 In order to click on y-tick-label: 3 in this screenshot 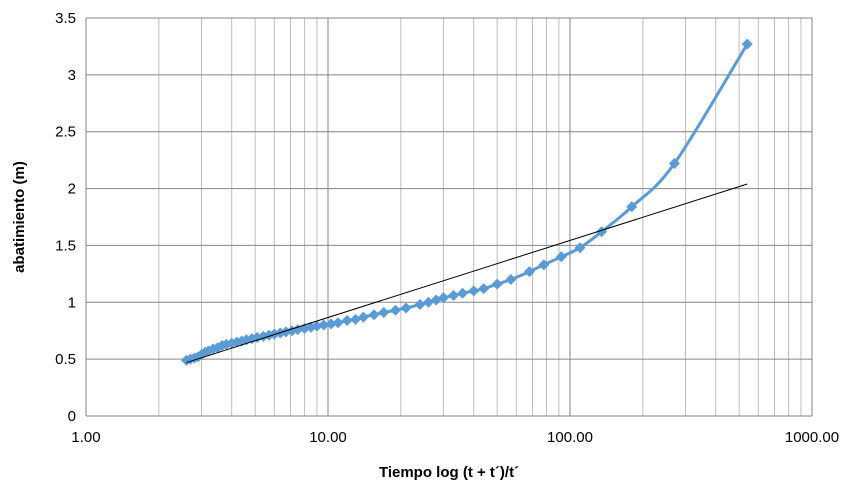, I will do `click(72, 75)`.